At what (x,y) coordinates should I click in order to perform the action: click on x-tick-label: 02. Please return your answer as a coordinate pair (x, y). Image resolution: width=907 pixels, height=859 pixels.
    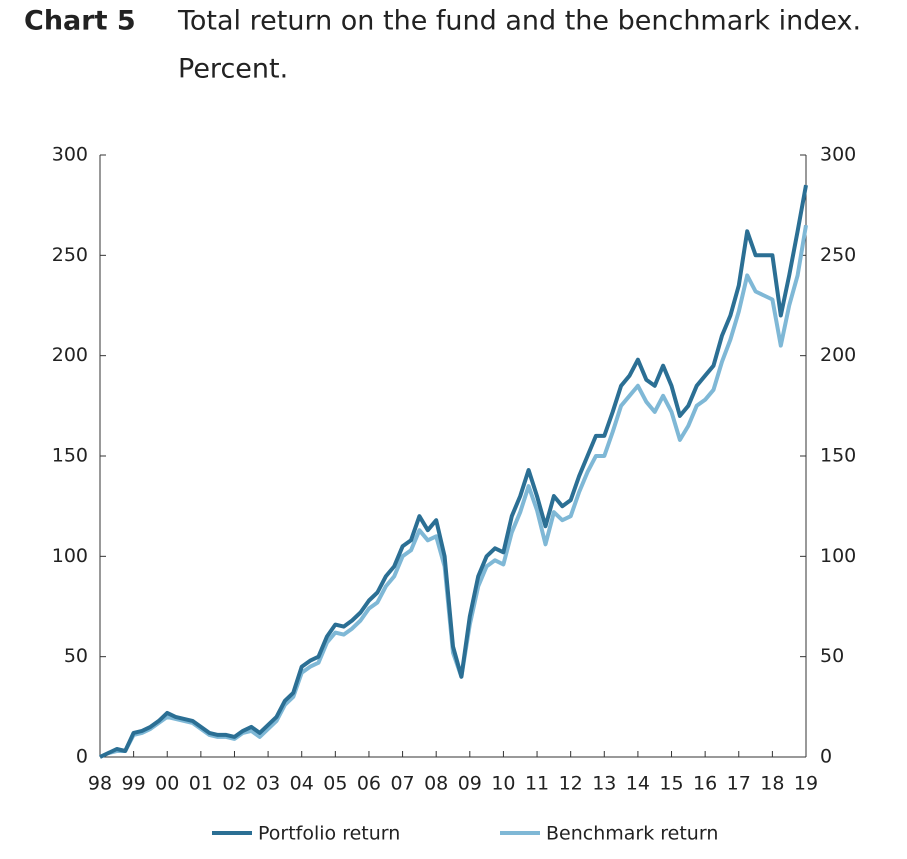
    Looking at the image, I should click on (234, 784).